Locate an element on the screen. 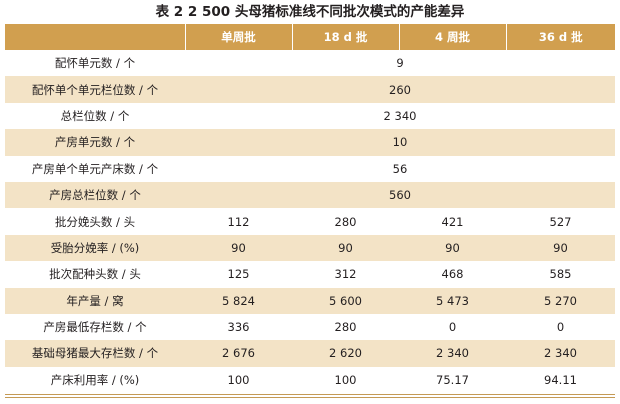  header-cell-weekly: 单周批 is located at coordinates (238, 37).